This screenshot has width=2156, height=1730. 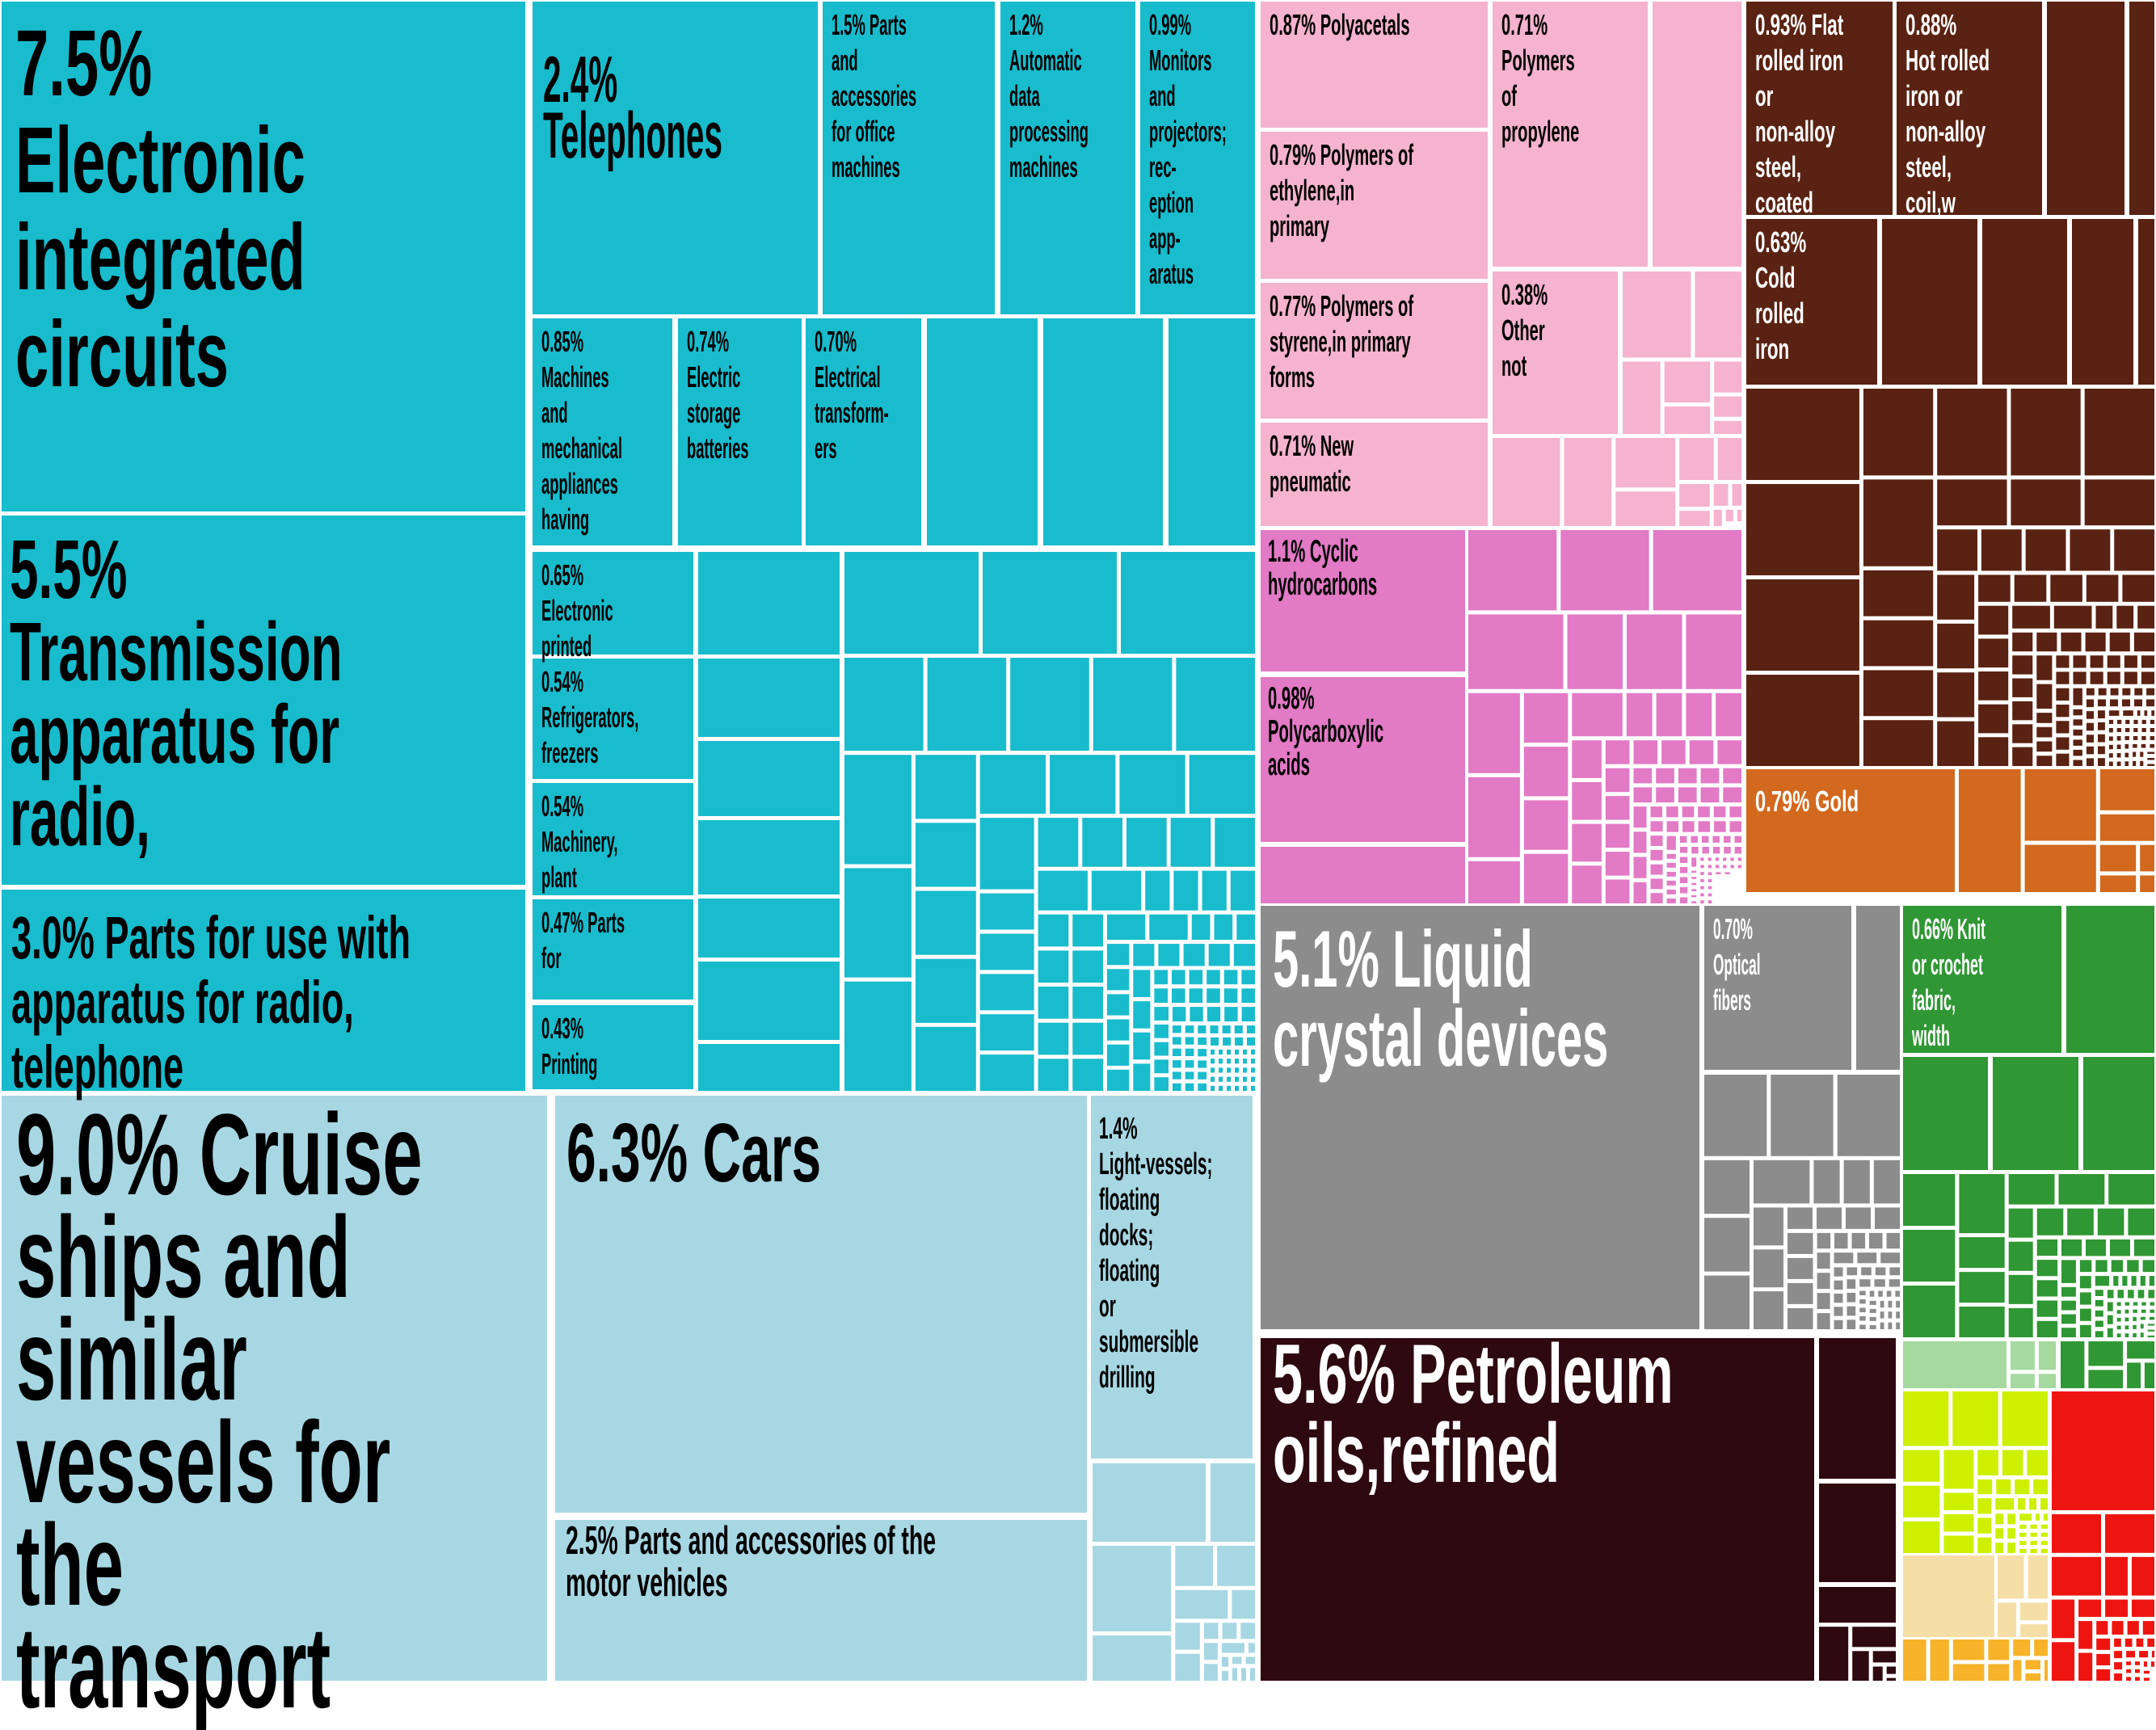 I want to click on svg-text: 0.87% Polyacetals, so click(x=1340, y=25).